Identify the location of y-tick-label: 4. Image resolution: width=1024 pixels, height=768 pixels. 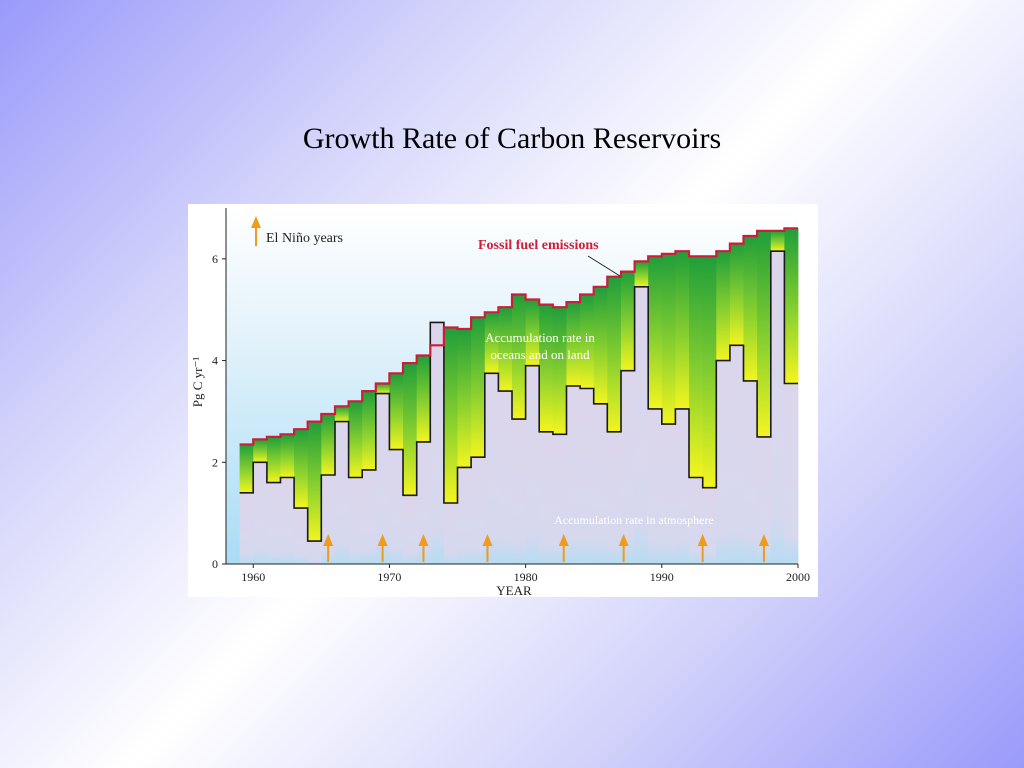
(215, 361).